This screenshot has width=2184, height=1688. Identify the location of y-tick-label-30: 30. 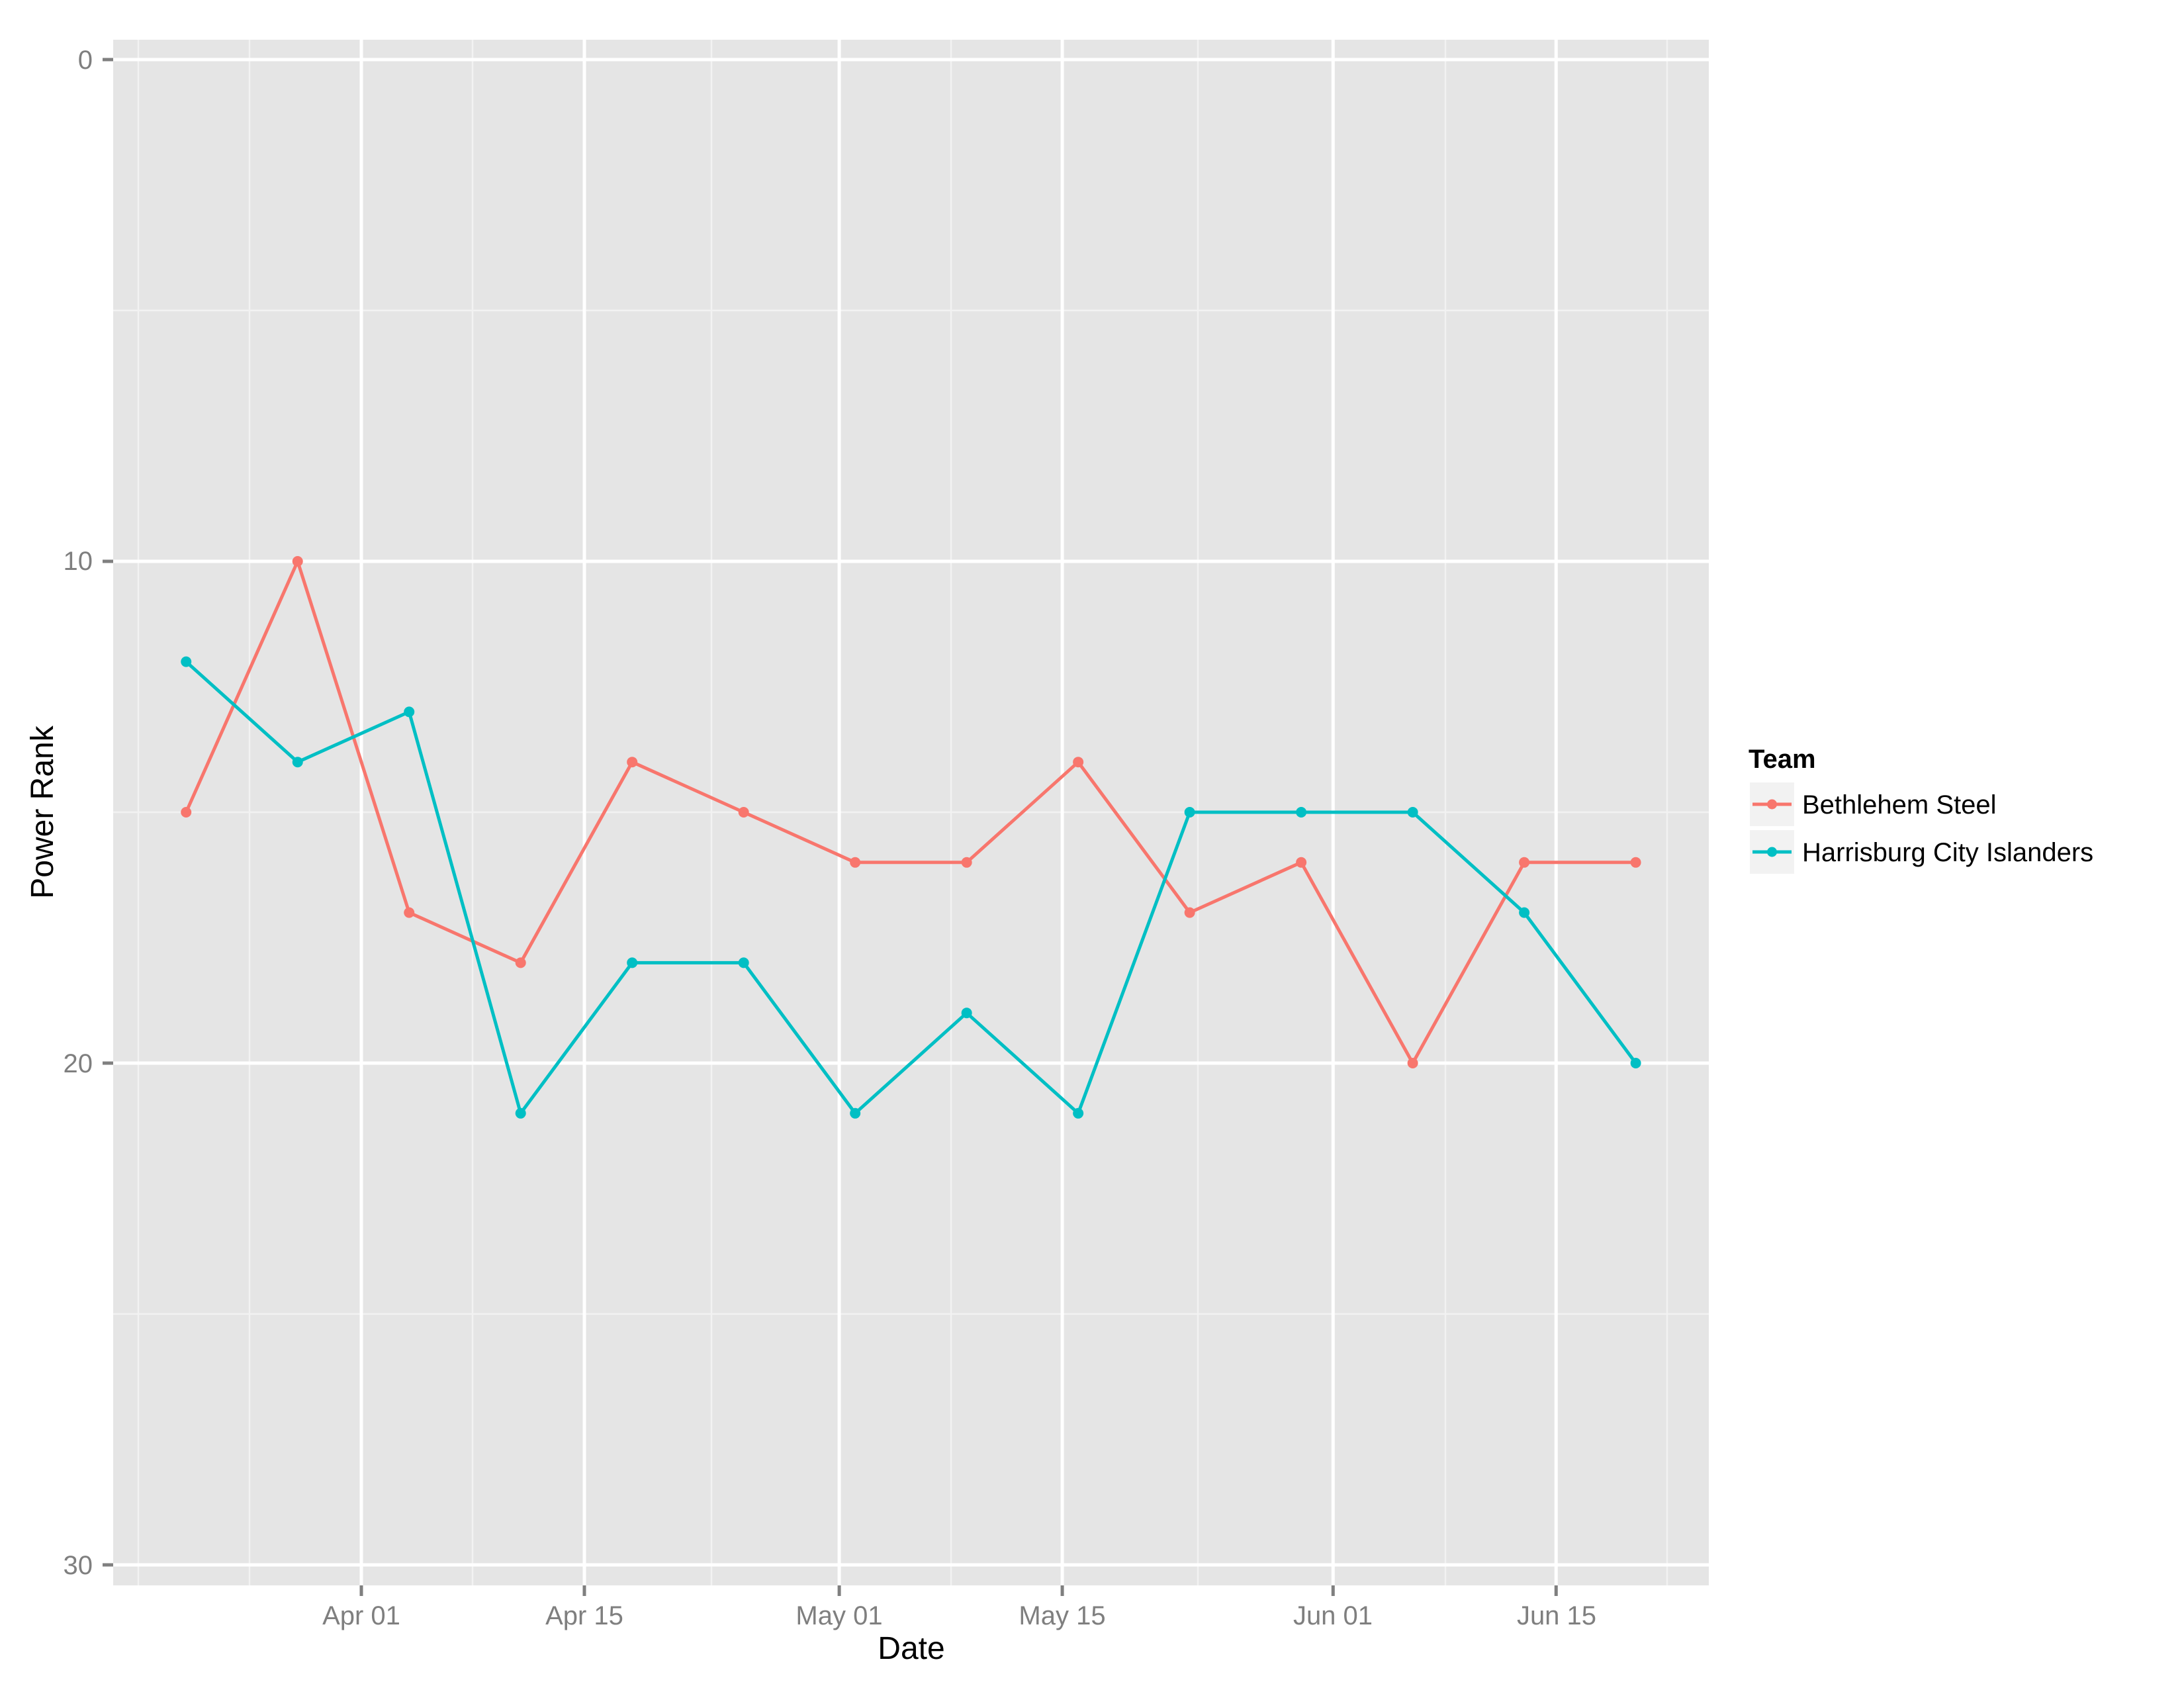
(78, 1565).